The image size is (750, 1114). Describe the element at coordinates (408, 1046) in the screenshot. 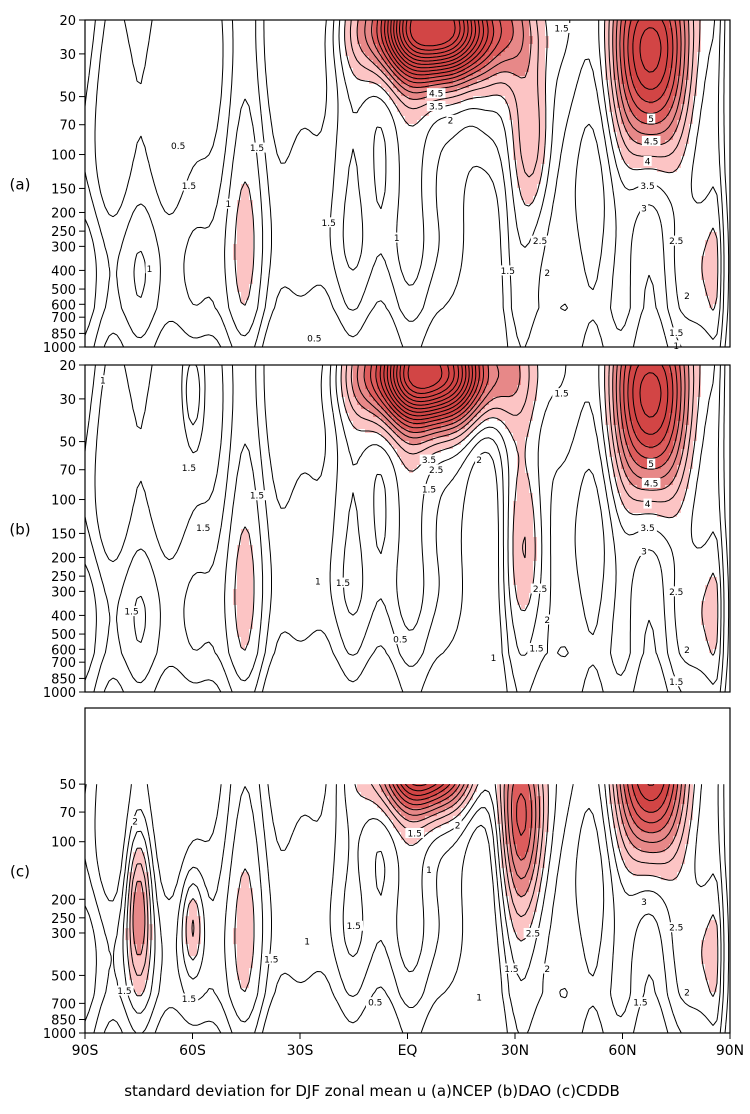

I see `x-axis: 90S 60S 30S EQ 30N 60N 90N` at that location.